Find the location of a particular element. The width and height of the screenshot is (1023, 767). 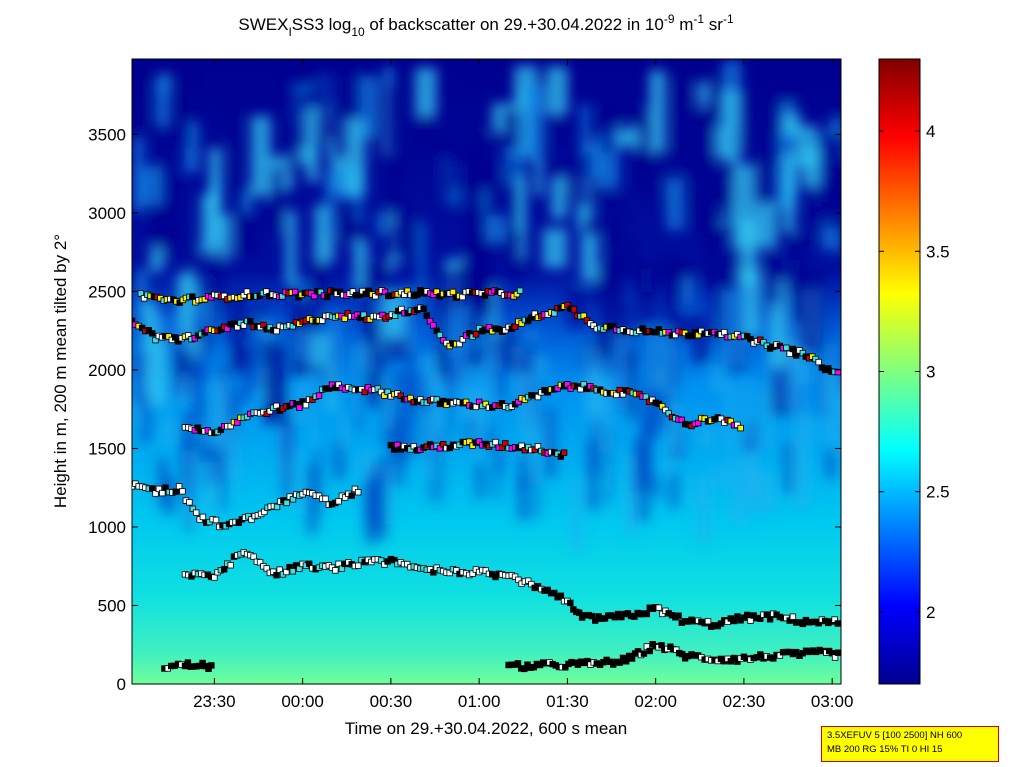

y-axis-label: Height in m, 200 m mean tilted by 2° is located at coordinates (60, 371).